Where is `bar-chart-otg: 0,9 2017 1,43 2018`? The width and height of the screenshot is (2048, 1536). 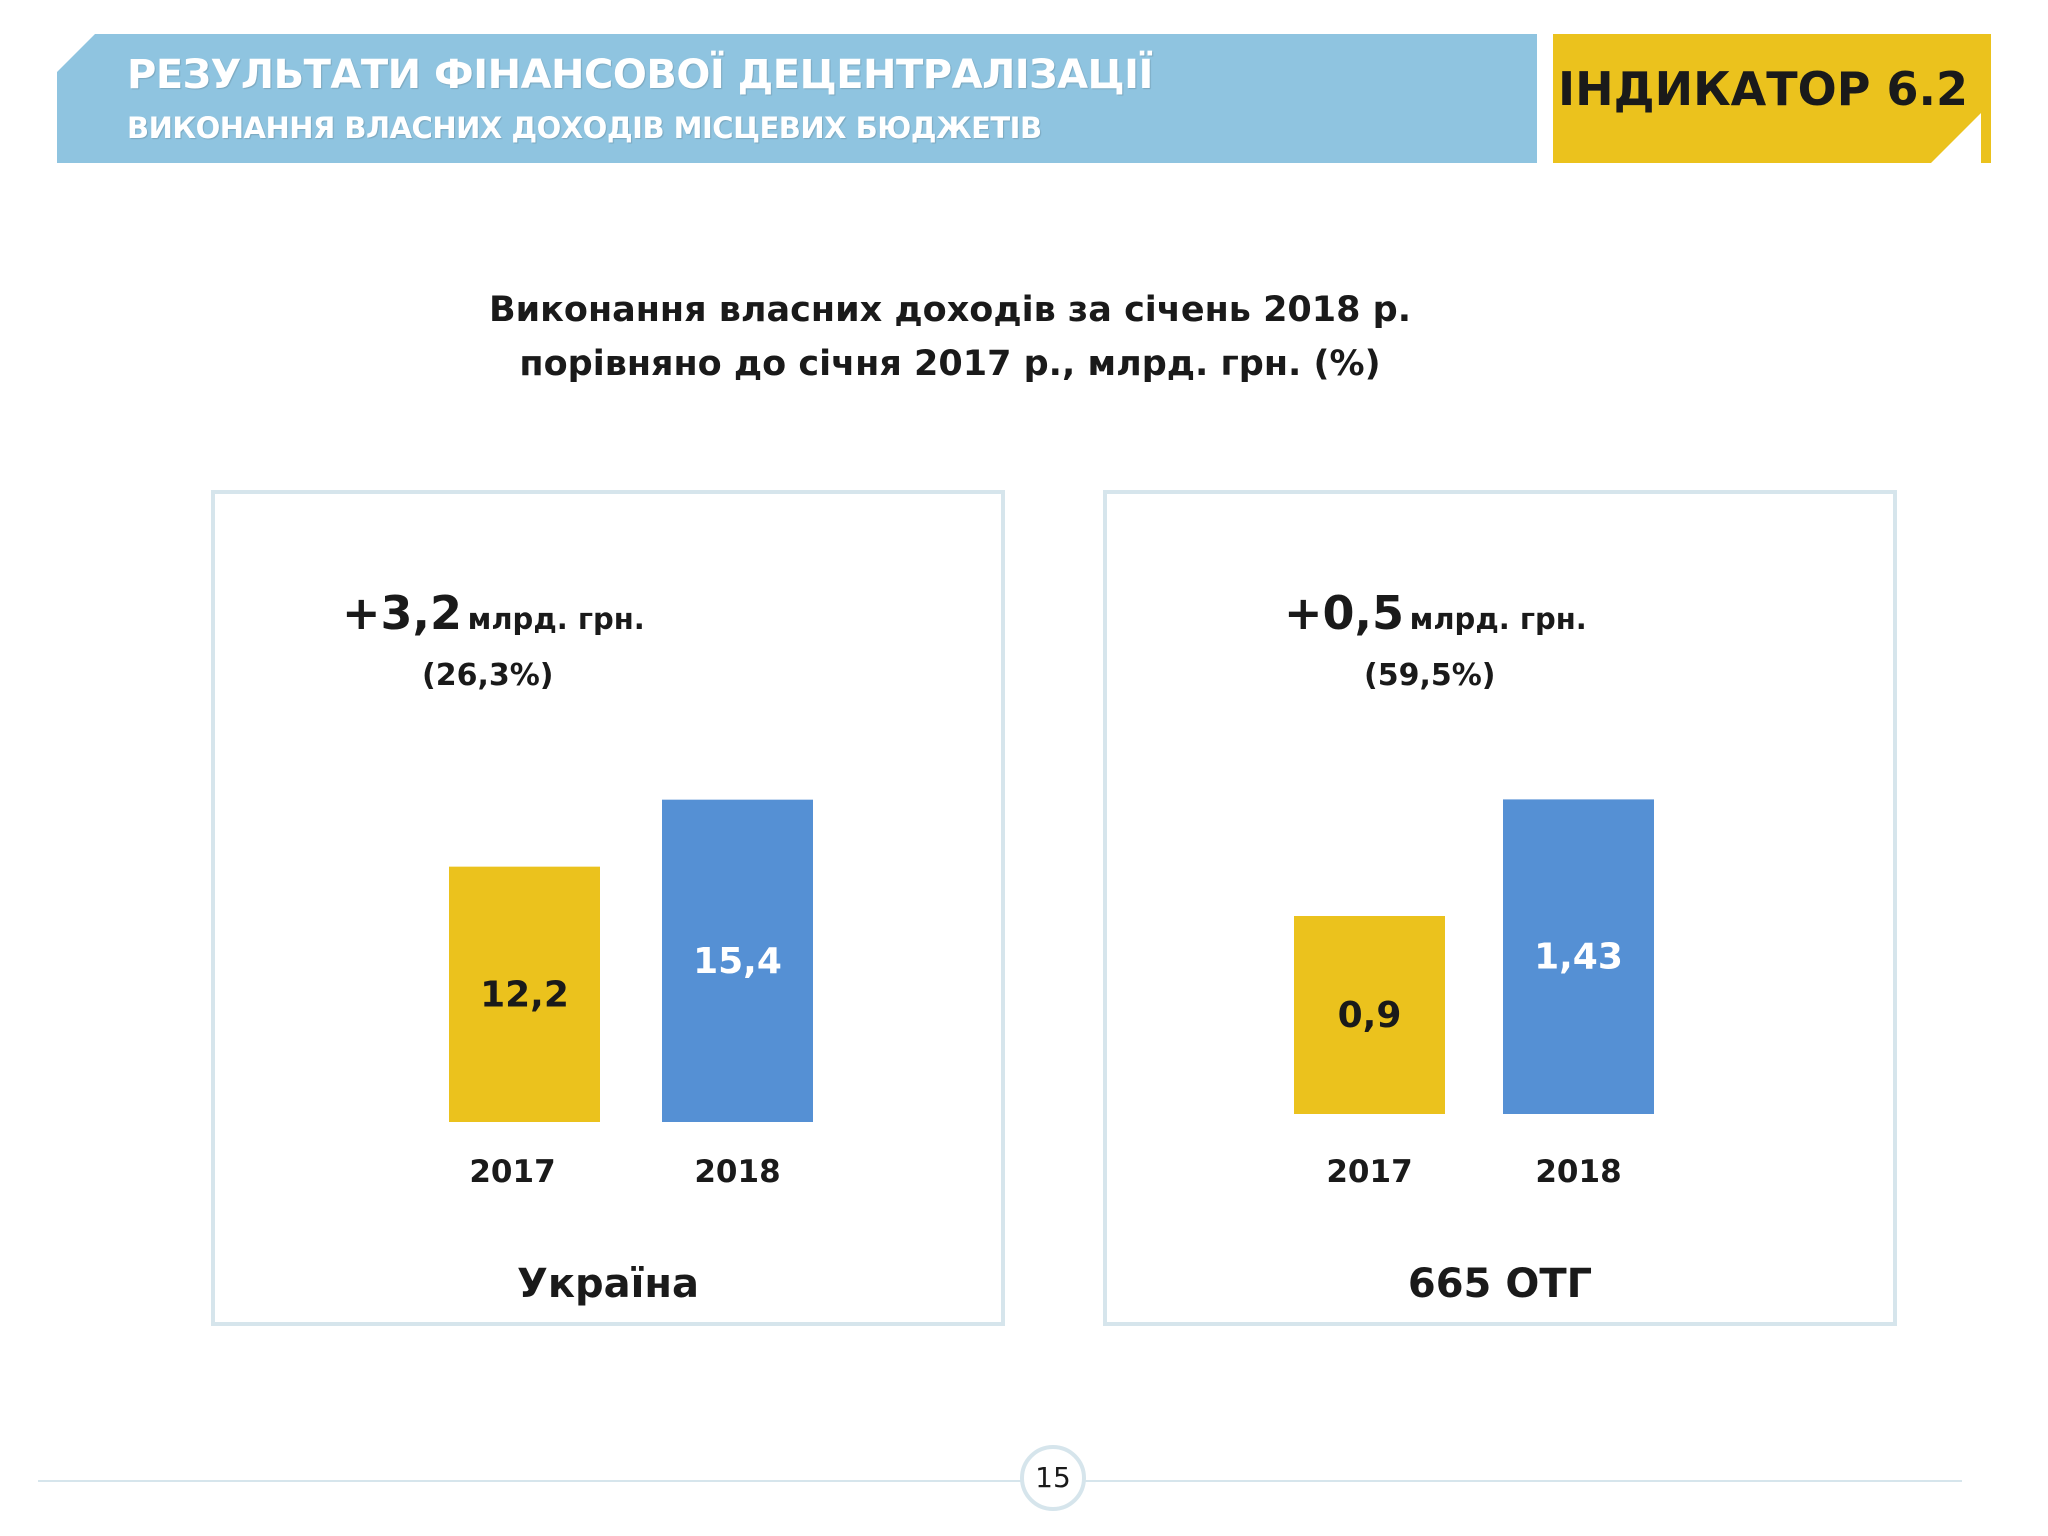 bar-chart-otg: 0,9 2017 1,43 2018 is located at coordinates (1474, 994).